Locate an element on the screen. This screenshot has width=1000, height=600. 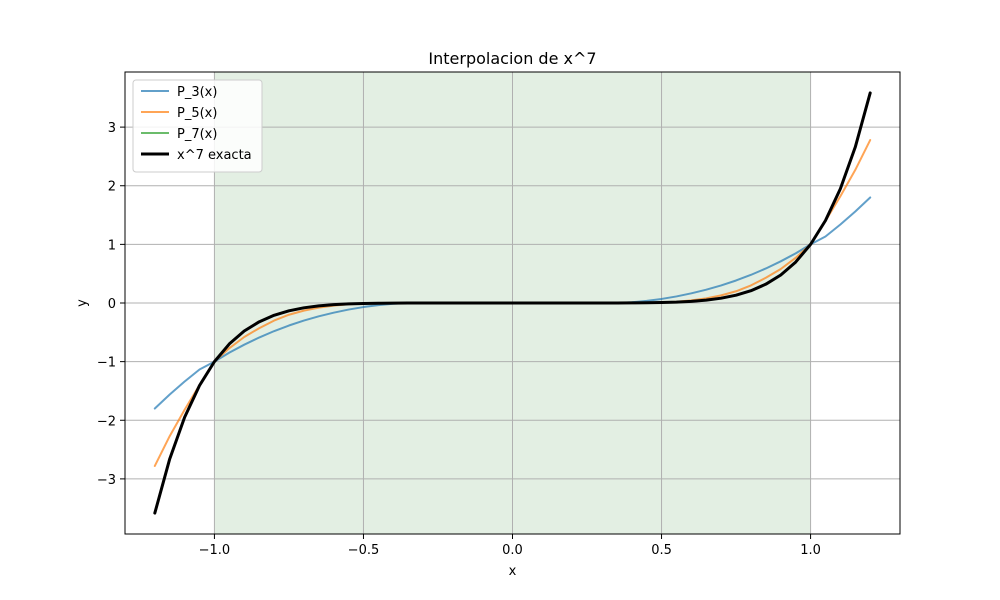
x-tick-label: 0.5 is located at coordinates (661, 550).